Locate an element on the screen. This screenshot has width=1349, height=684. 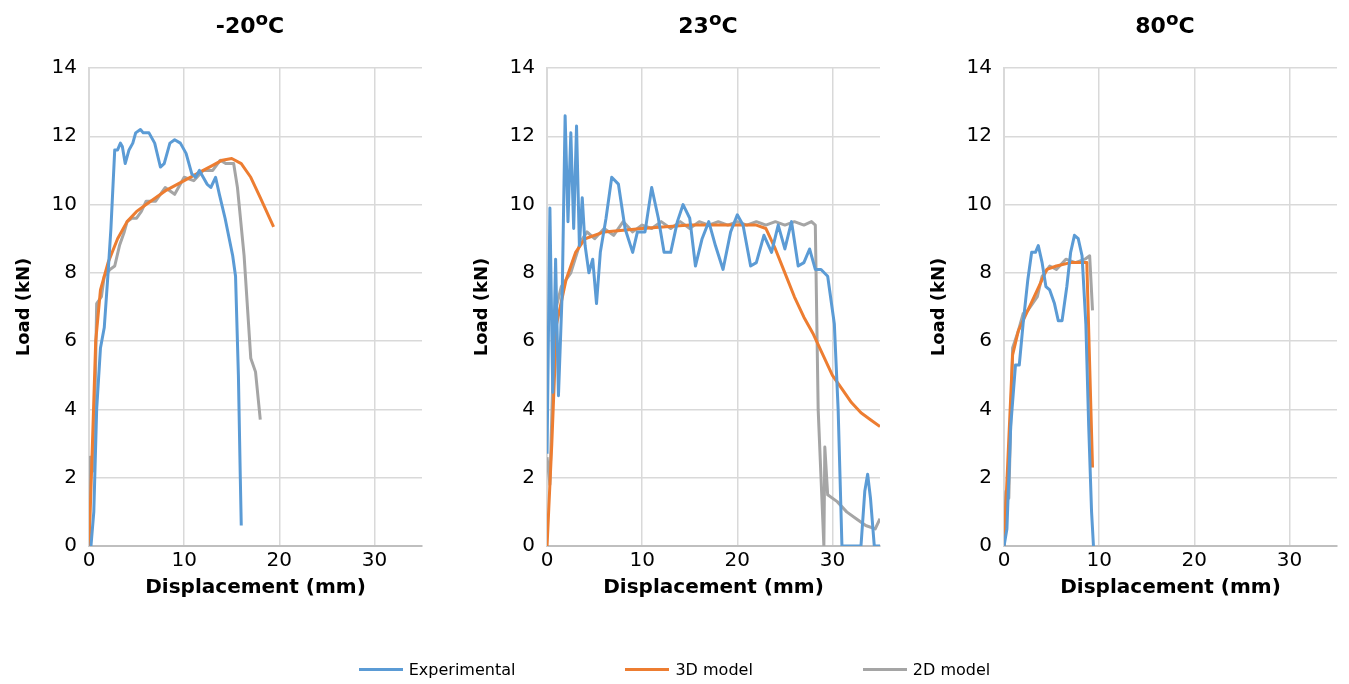
chart-title: -20$^{o}$C is located at coordinates (250, 23).